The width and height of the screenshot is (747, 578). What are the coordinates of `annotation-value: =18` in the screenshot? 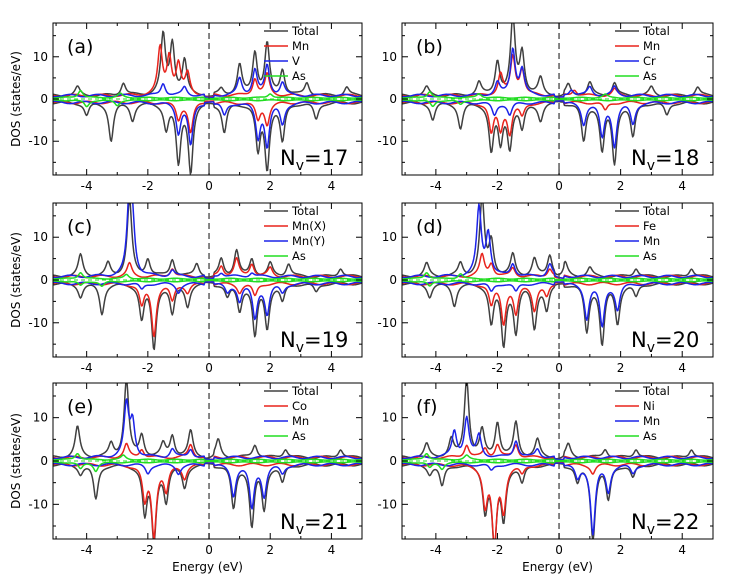 It's located at (677, 158).